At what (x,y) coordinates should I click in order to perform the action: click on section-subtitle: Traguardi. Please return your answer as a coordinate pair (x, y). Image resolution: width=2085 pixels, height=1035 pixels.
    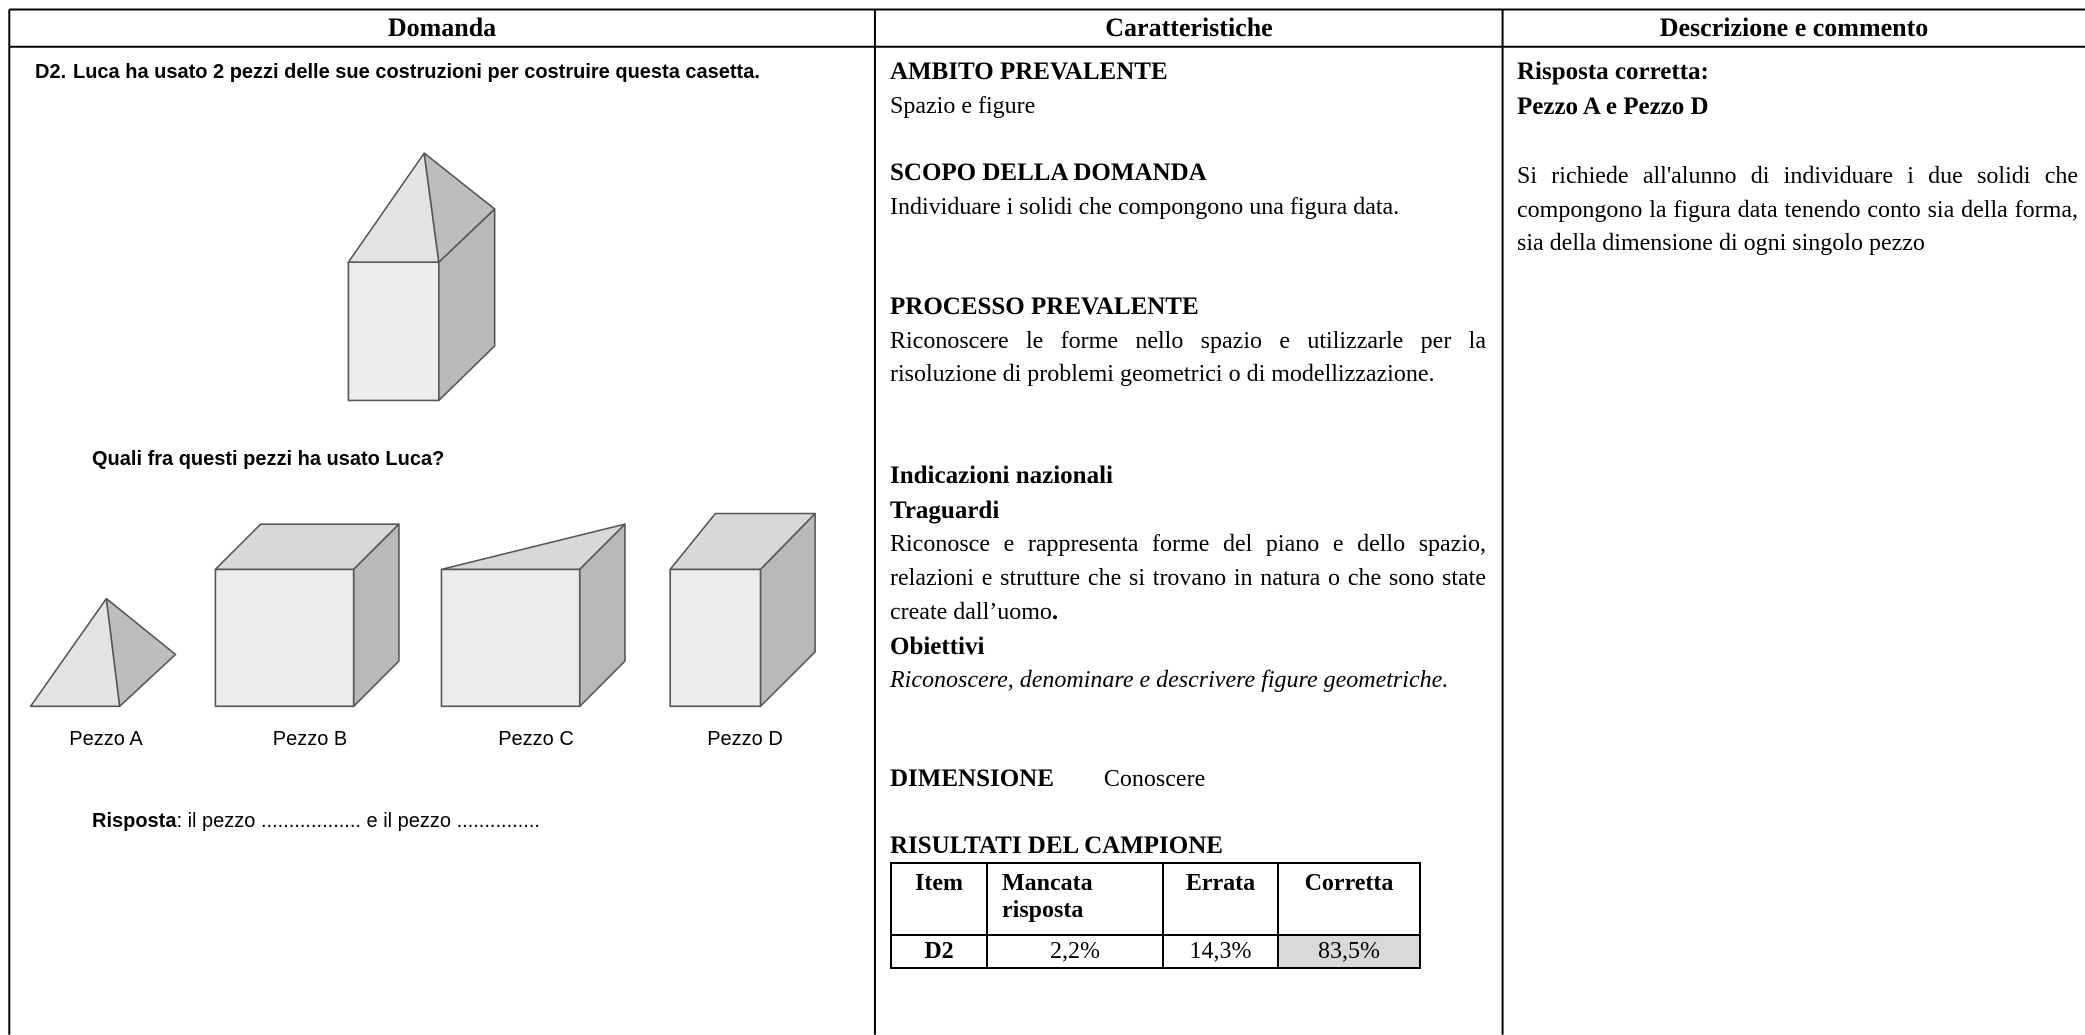
    Looking at the image, I should click on (945, 510).